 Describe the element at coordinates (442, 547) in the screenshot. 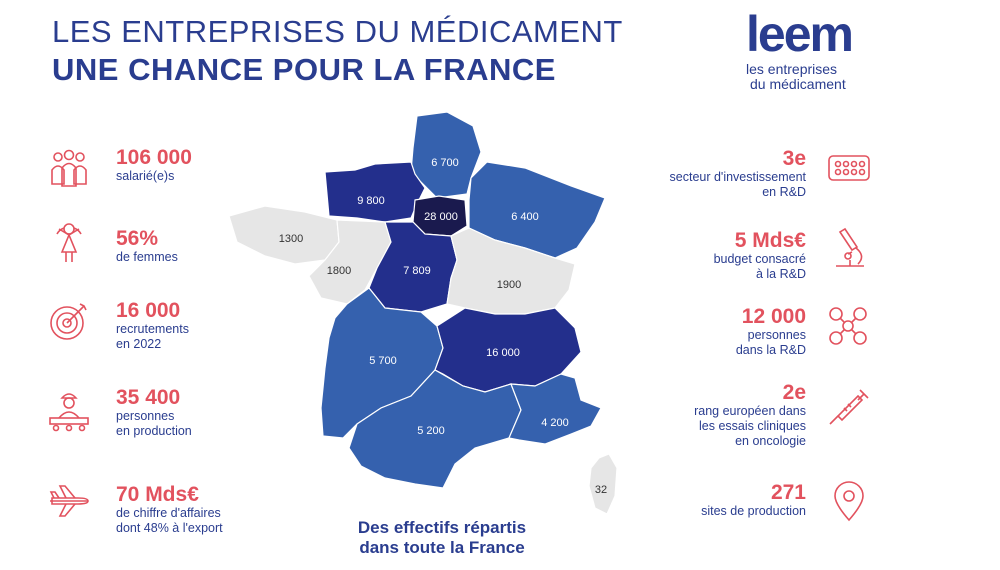

I see `caption-line-2: dans toute la France` at that location.